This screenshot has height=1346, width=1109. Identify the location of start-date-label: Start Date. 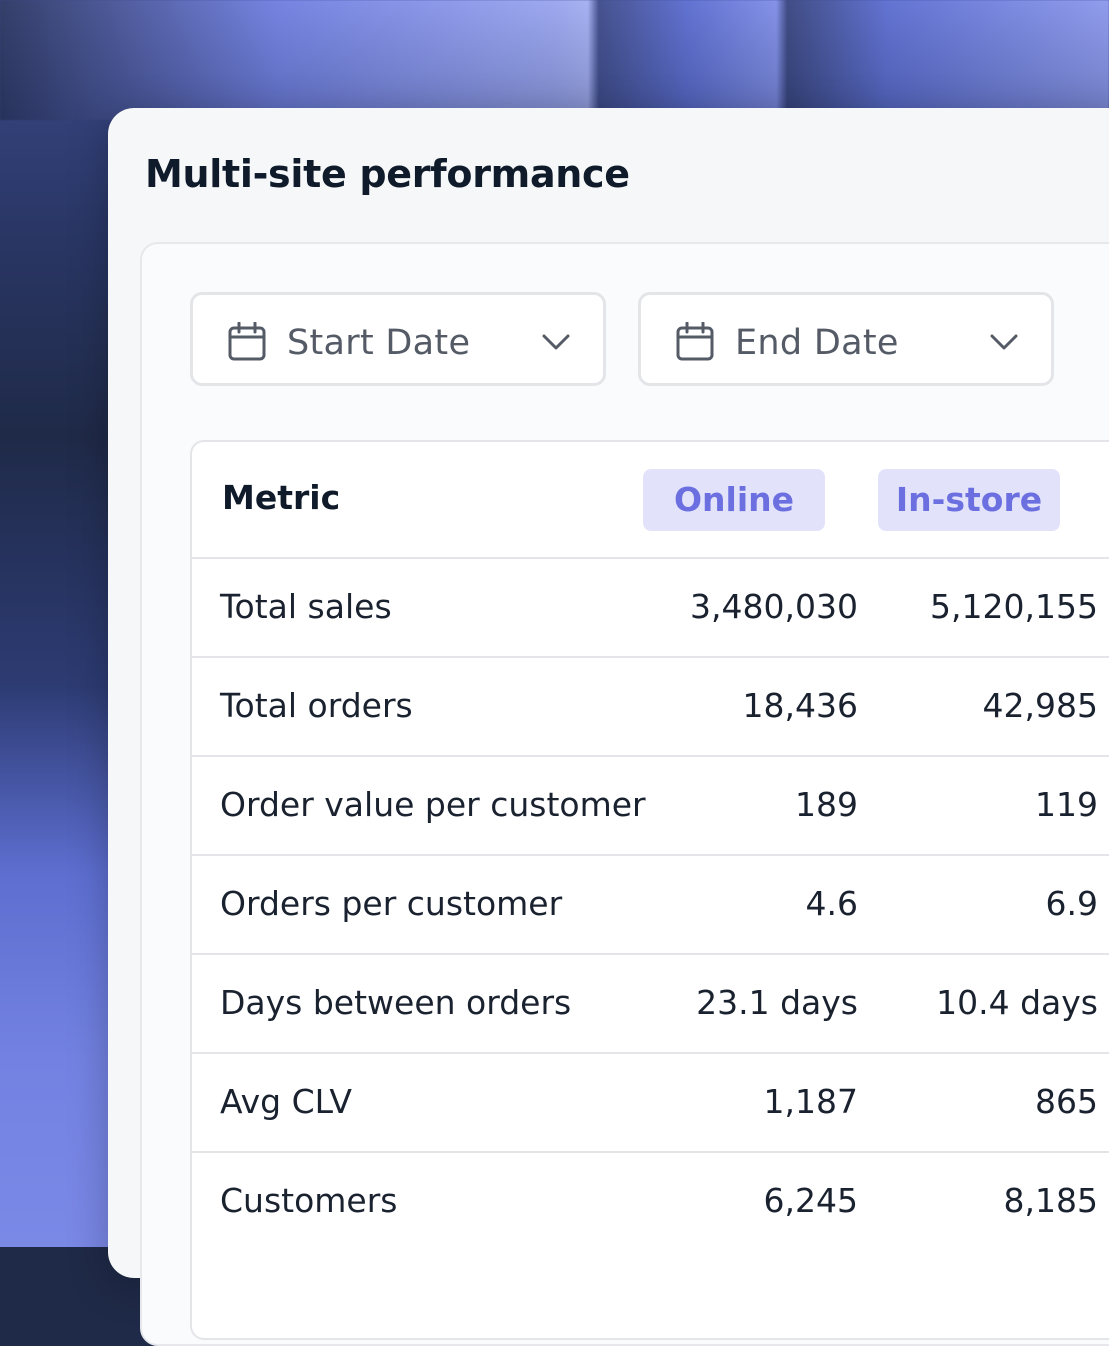
(379, 343).